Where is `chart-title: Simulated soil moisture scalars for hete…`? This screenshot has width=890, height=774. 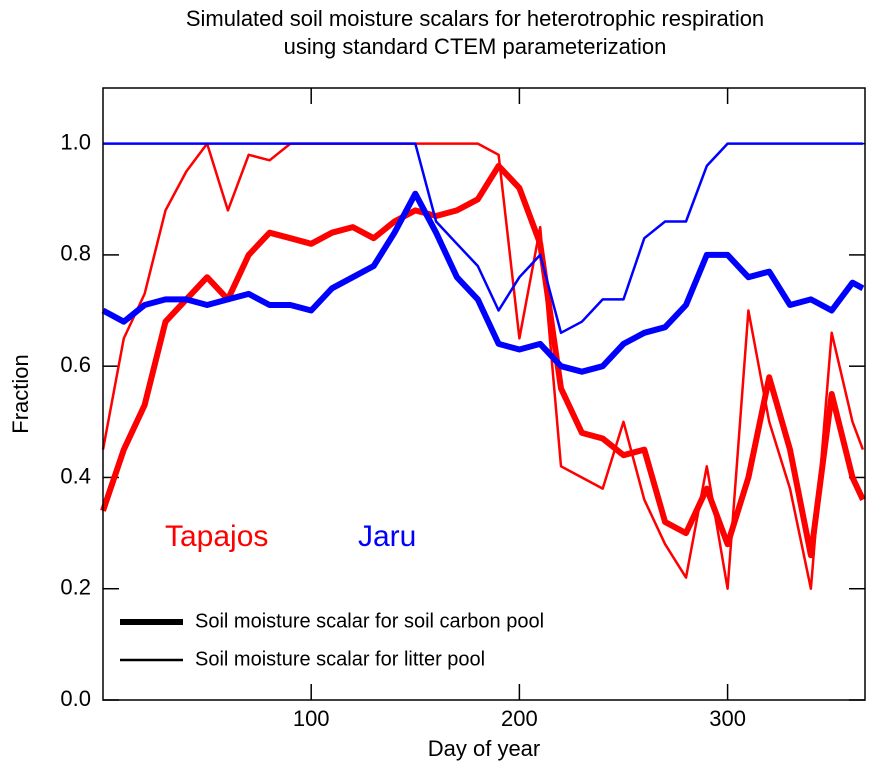
chart-title: Simulated soil moisture scalars for hete… is located at coordinates (475, 18).